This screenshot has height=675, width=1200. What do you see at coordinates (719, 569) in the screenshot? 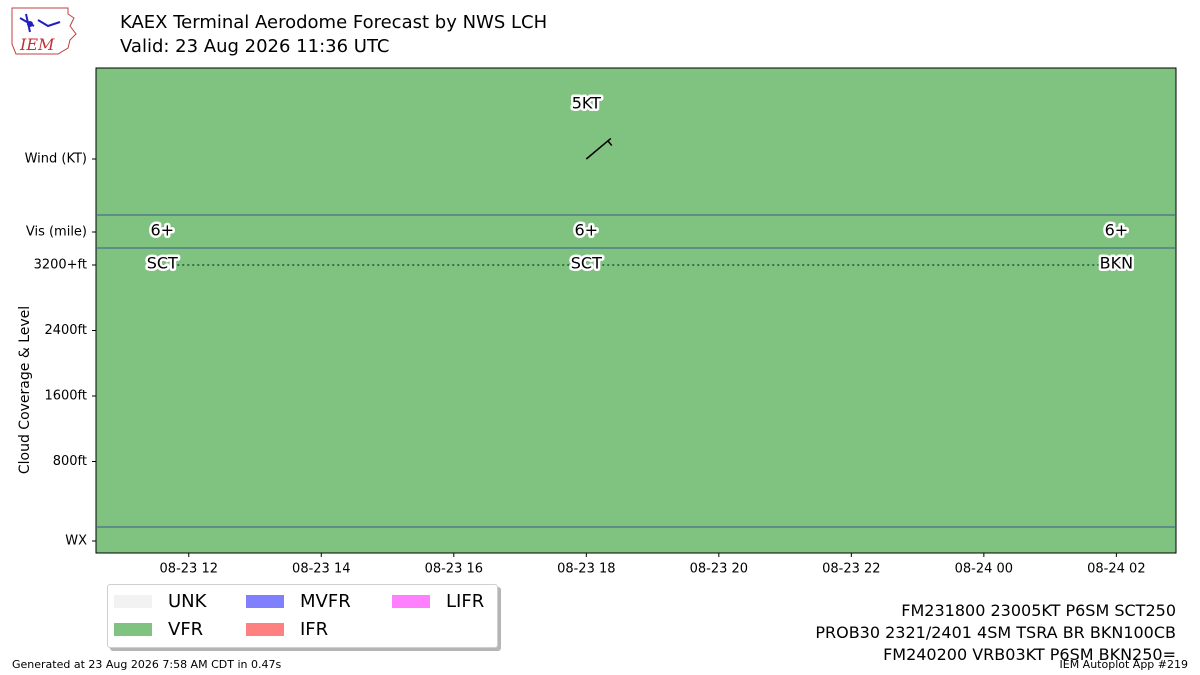
I see `x-tick-label: 08-23 20` at bounding box center [719, 569].